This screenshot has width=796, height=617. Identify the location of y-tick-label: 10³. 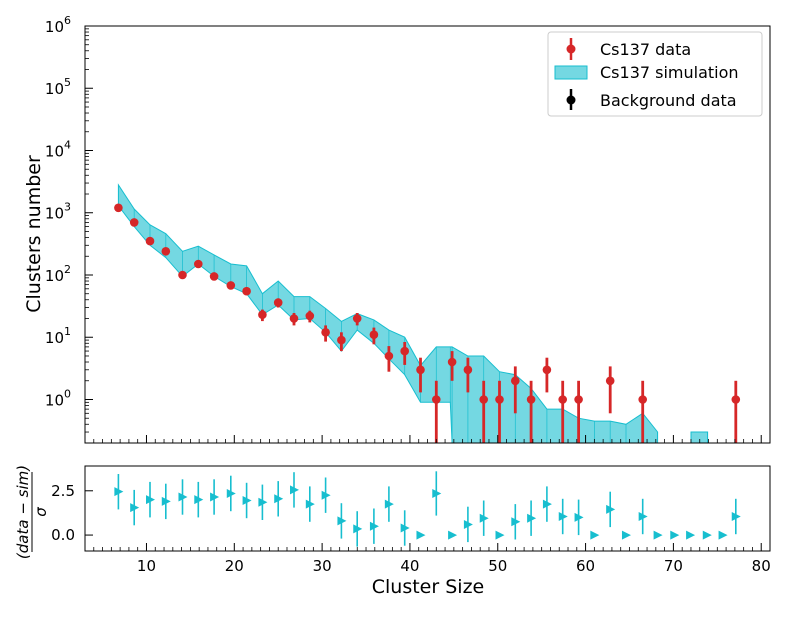
(58, 212).